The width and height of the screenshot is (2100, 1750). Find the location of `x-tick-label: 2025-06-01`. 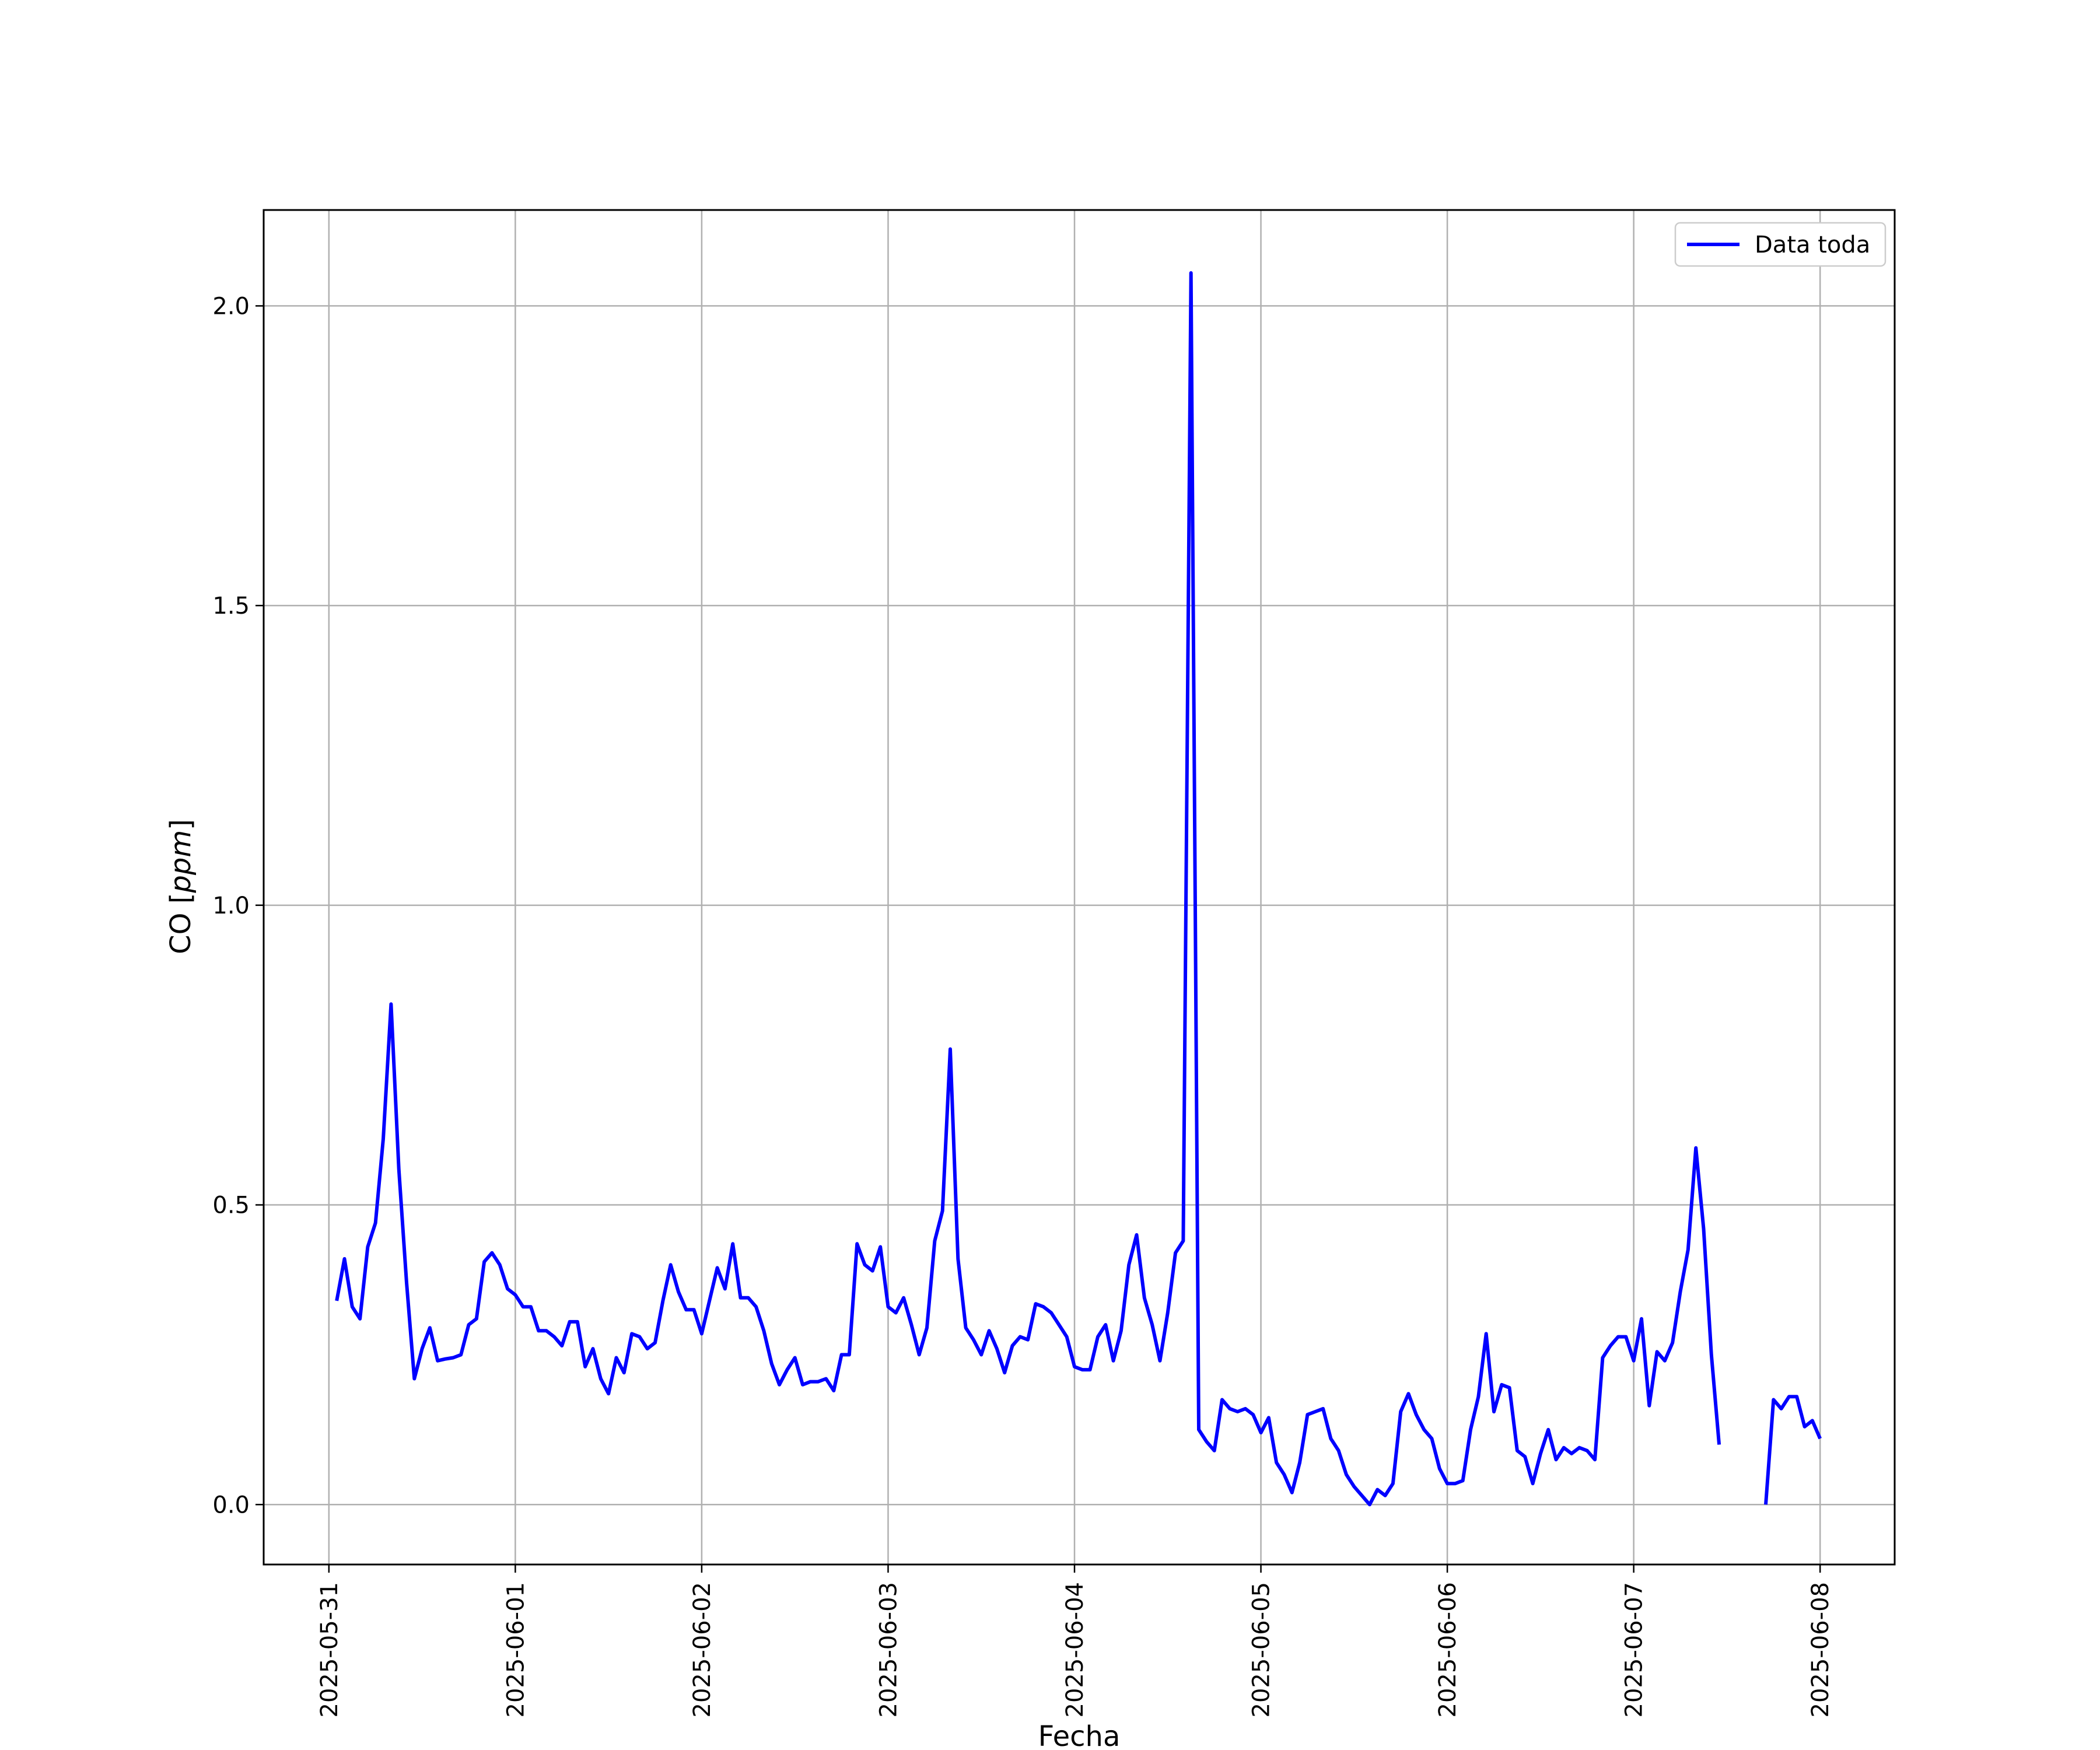

x-tick-label: 2025-06-01 is located at coordinates (515, 1650).